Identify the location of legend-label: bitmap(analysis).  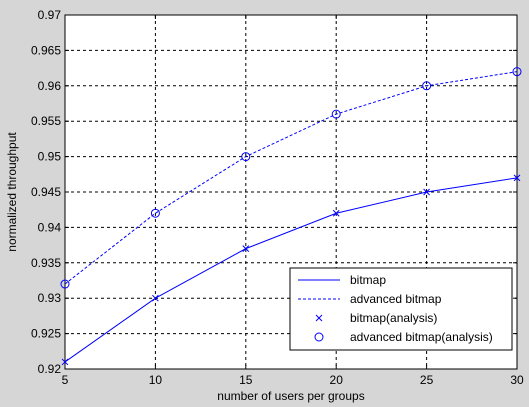
(393, 318).